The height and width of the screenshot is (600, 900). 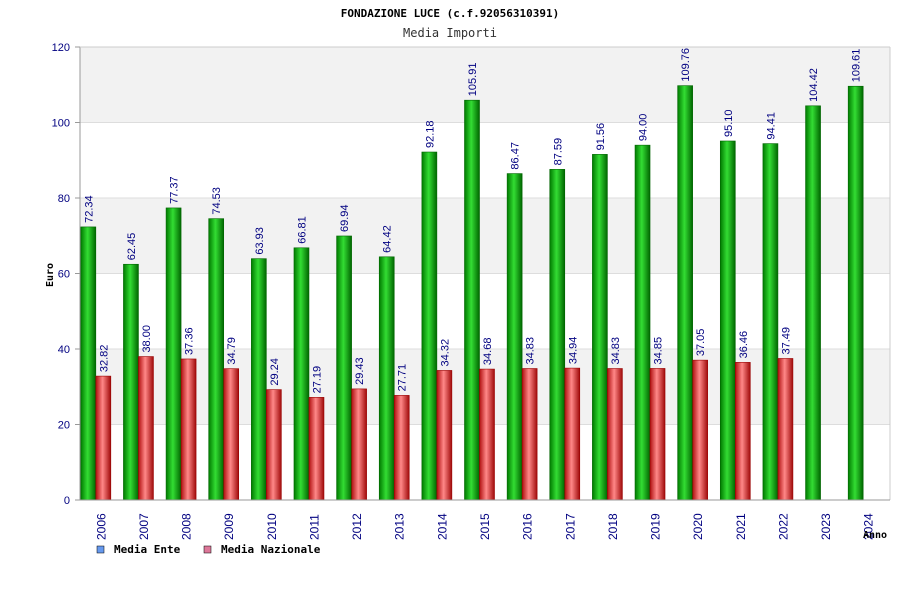 What do you see at coordinates (316, 449) in the screenshot?
I see `bar-media-nazionale-2011` at bounding box center [316, 449].